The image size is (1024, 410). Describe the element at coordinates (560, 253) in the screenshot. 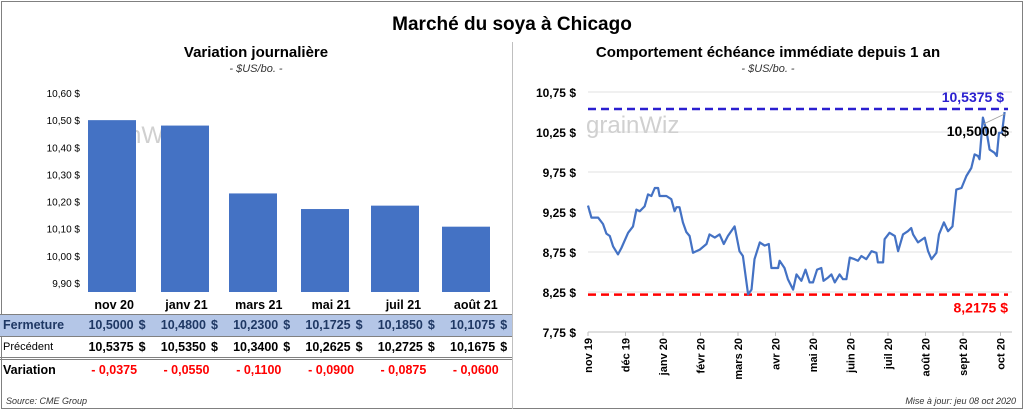

I see `y-tick-label: 8,75 $` at that location.